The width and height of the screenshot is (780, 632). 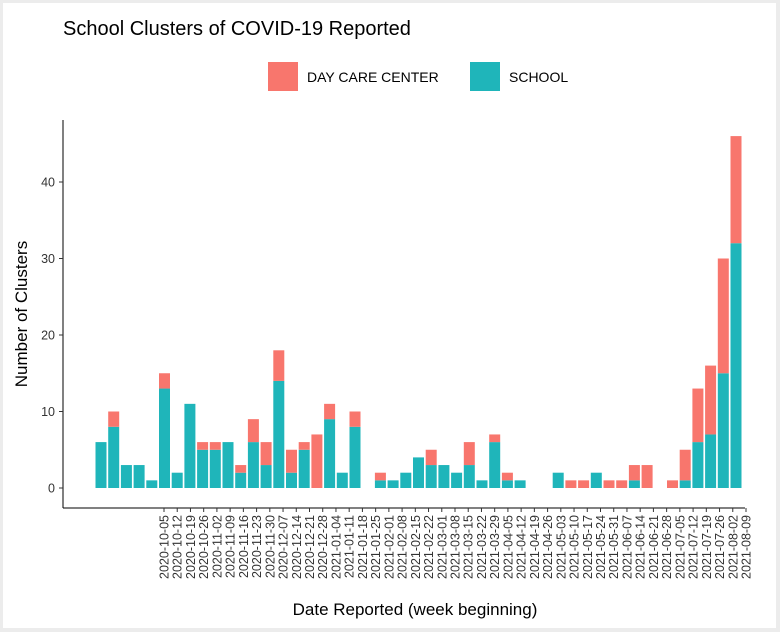 What do you see at coordinates (667, 547) in the screenshot?
I see `x-tick-label: 2021-06-28` at bounding box center [667, 547].